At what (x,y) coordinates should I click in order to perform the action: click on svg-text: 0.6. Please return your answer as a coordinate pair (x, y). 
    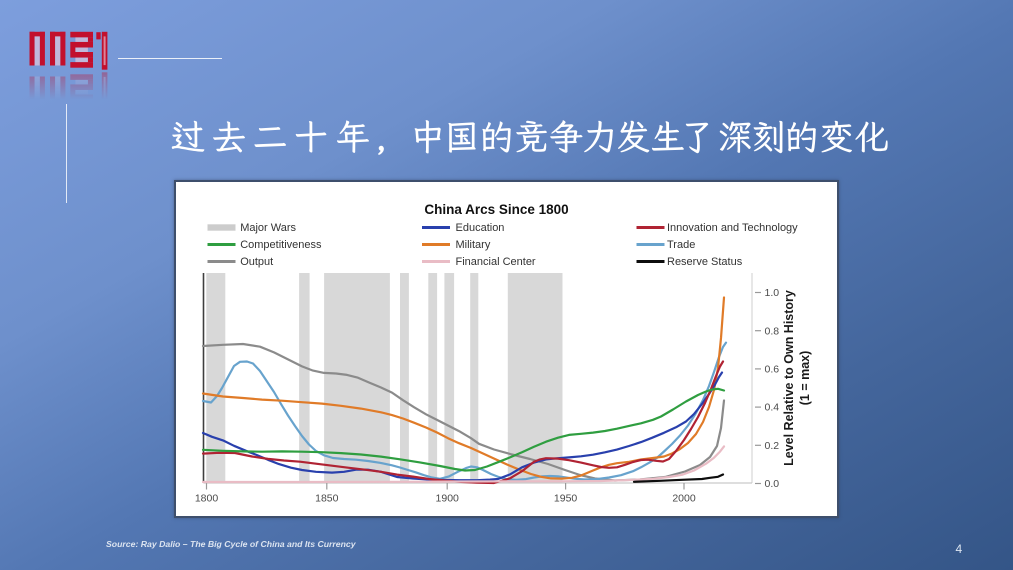
    Looking at the image, I should click on (771, 369).